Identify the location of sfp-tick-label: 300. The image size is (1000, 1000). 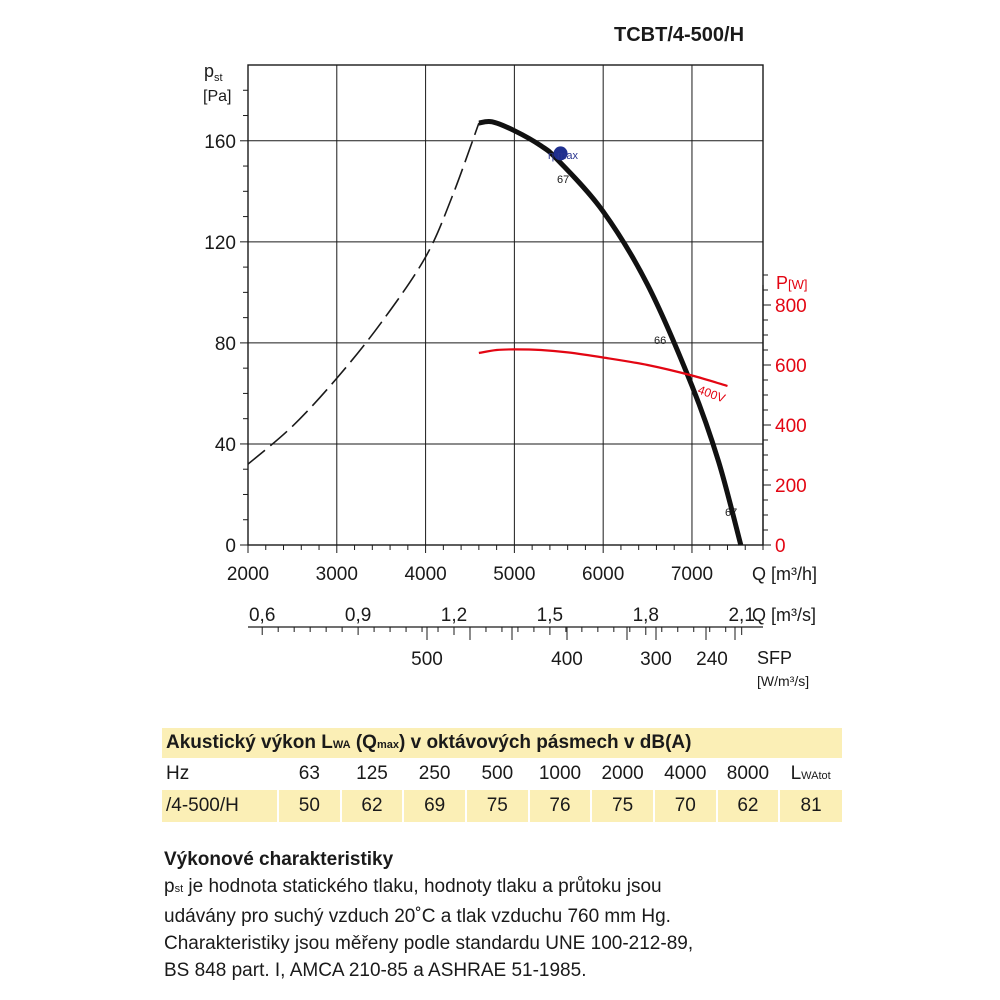
(656, 659).